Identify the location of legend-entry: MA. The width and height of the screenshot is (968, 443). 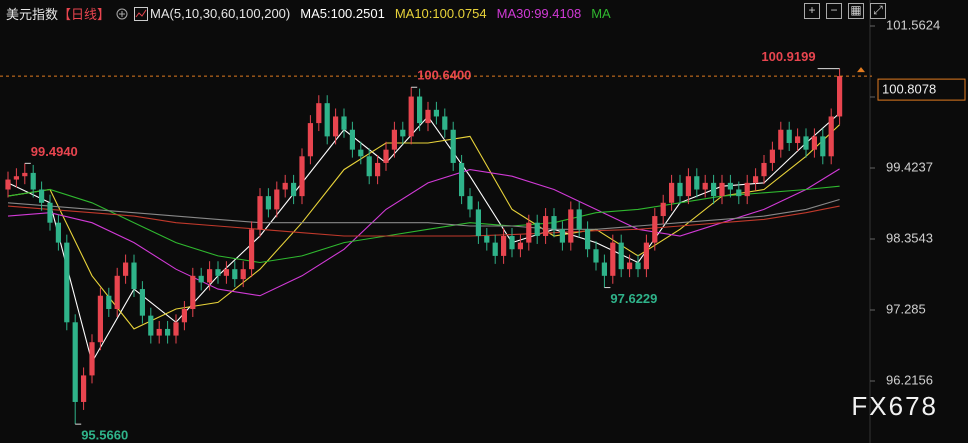
(601, 13).